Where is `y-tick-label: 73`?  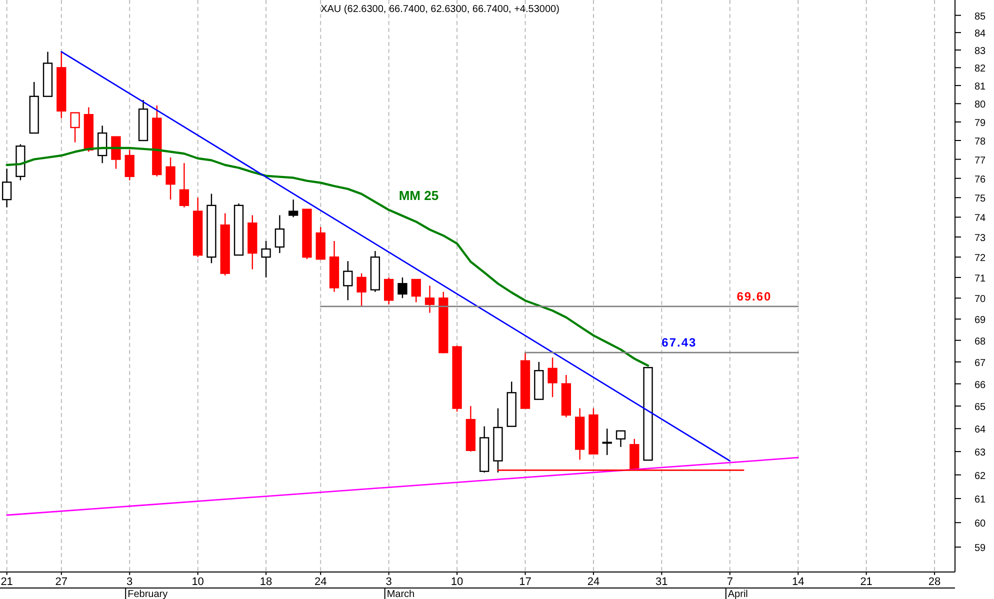 y-tick-label: 73 is located at coordinates (980, 238).